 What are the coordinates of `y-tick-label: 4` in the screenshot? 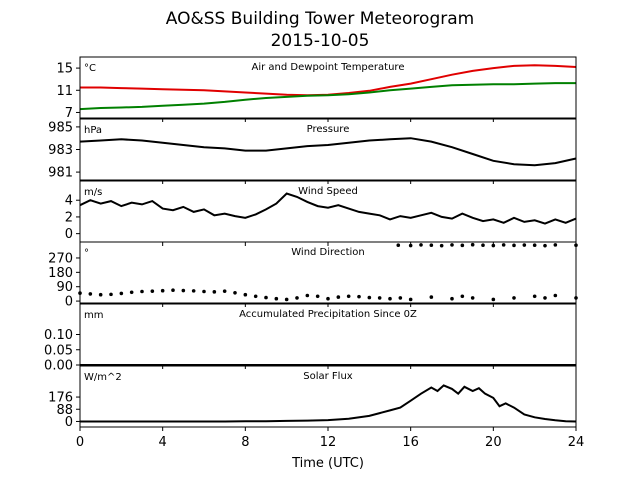 It's located at (69, 201).